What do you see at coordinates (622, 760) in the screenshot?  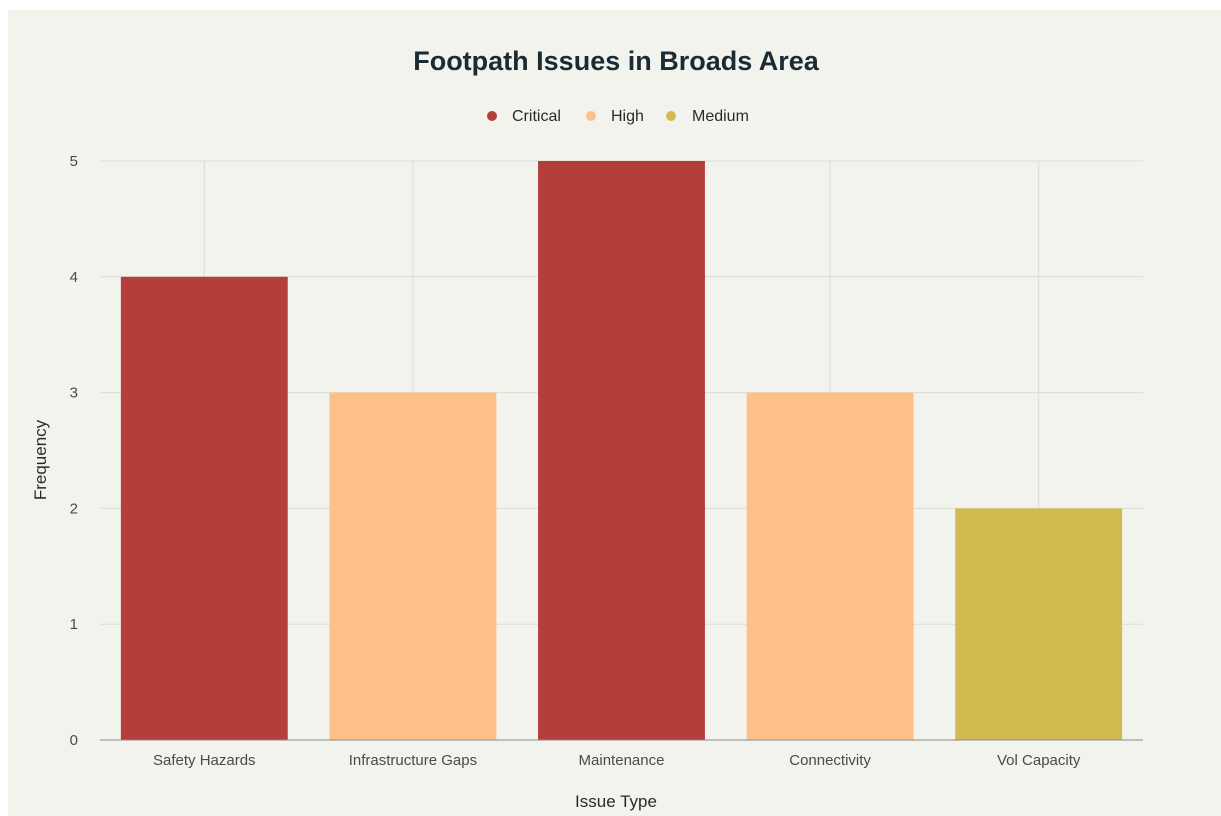 I see `x-tick-label-2: Maintenance` at bounding box center [622, 760].